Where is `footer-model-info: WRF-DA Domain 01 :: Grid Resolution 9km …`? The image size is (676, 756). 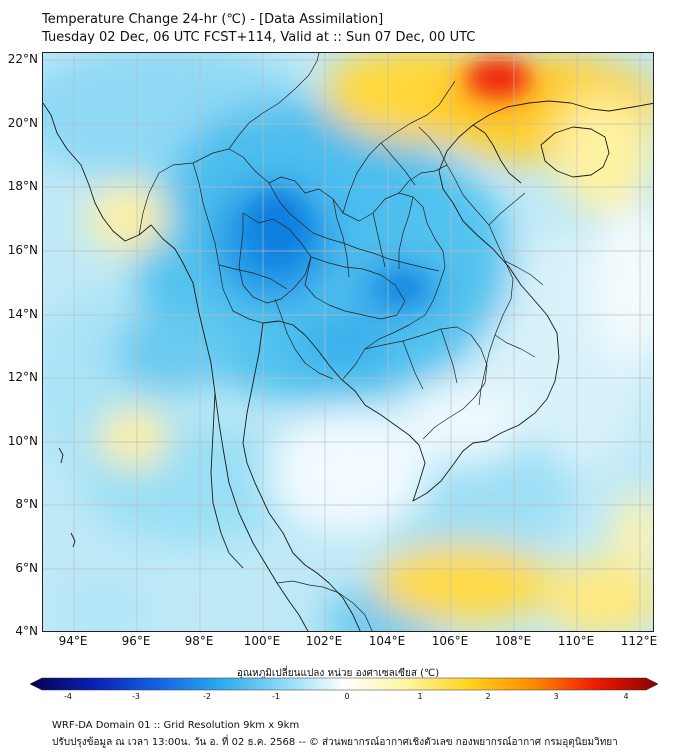
footer-model-info: WRF-DA Domain 01 :: Grid Resolution 9km … is located at coordinates (176, 725).